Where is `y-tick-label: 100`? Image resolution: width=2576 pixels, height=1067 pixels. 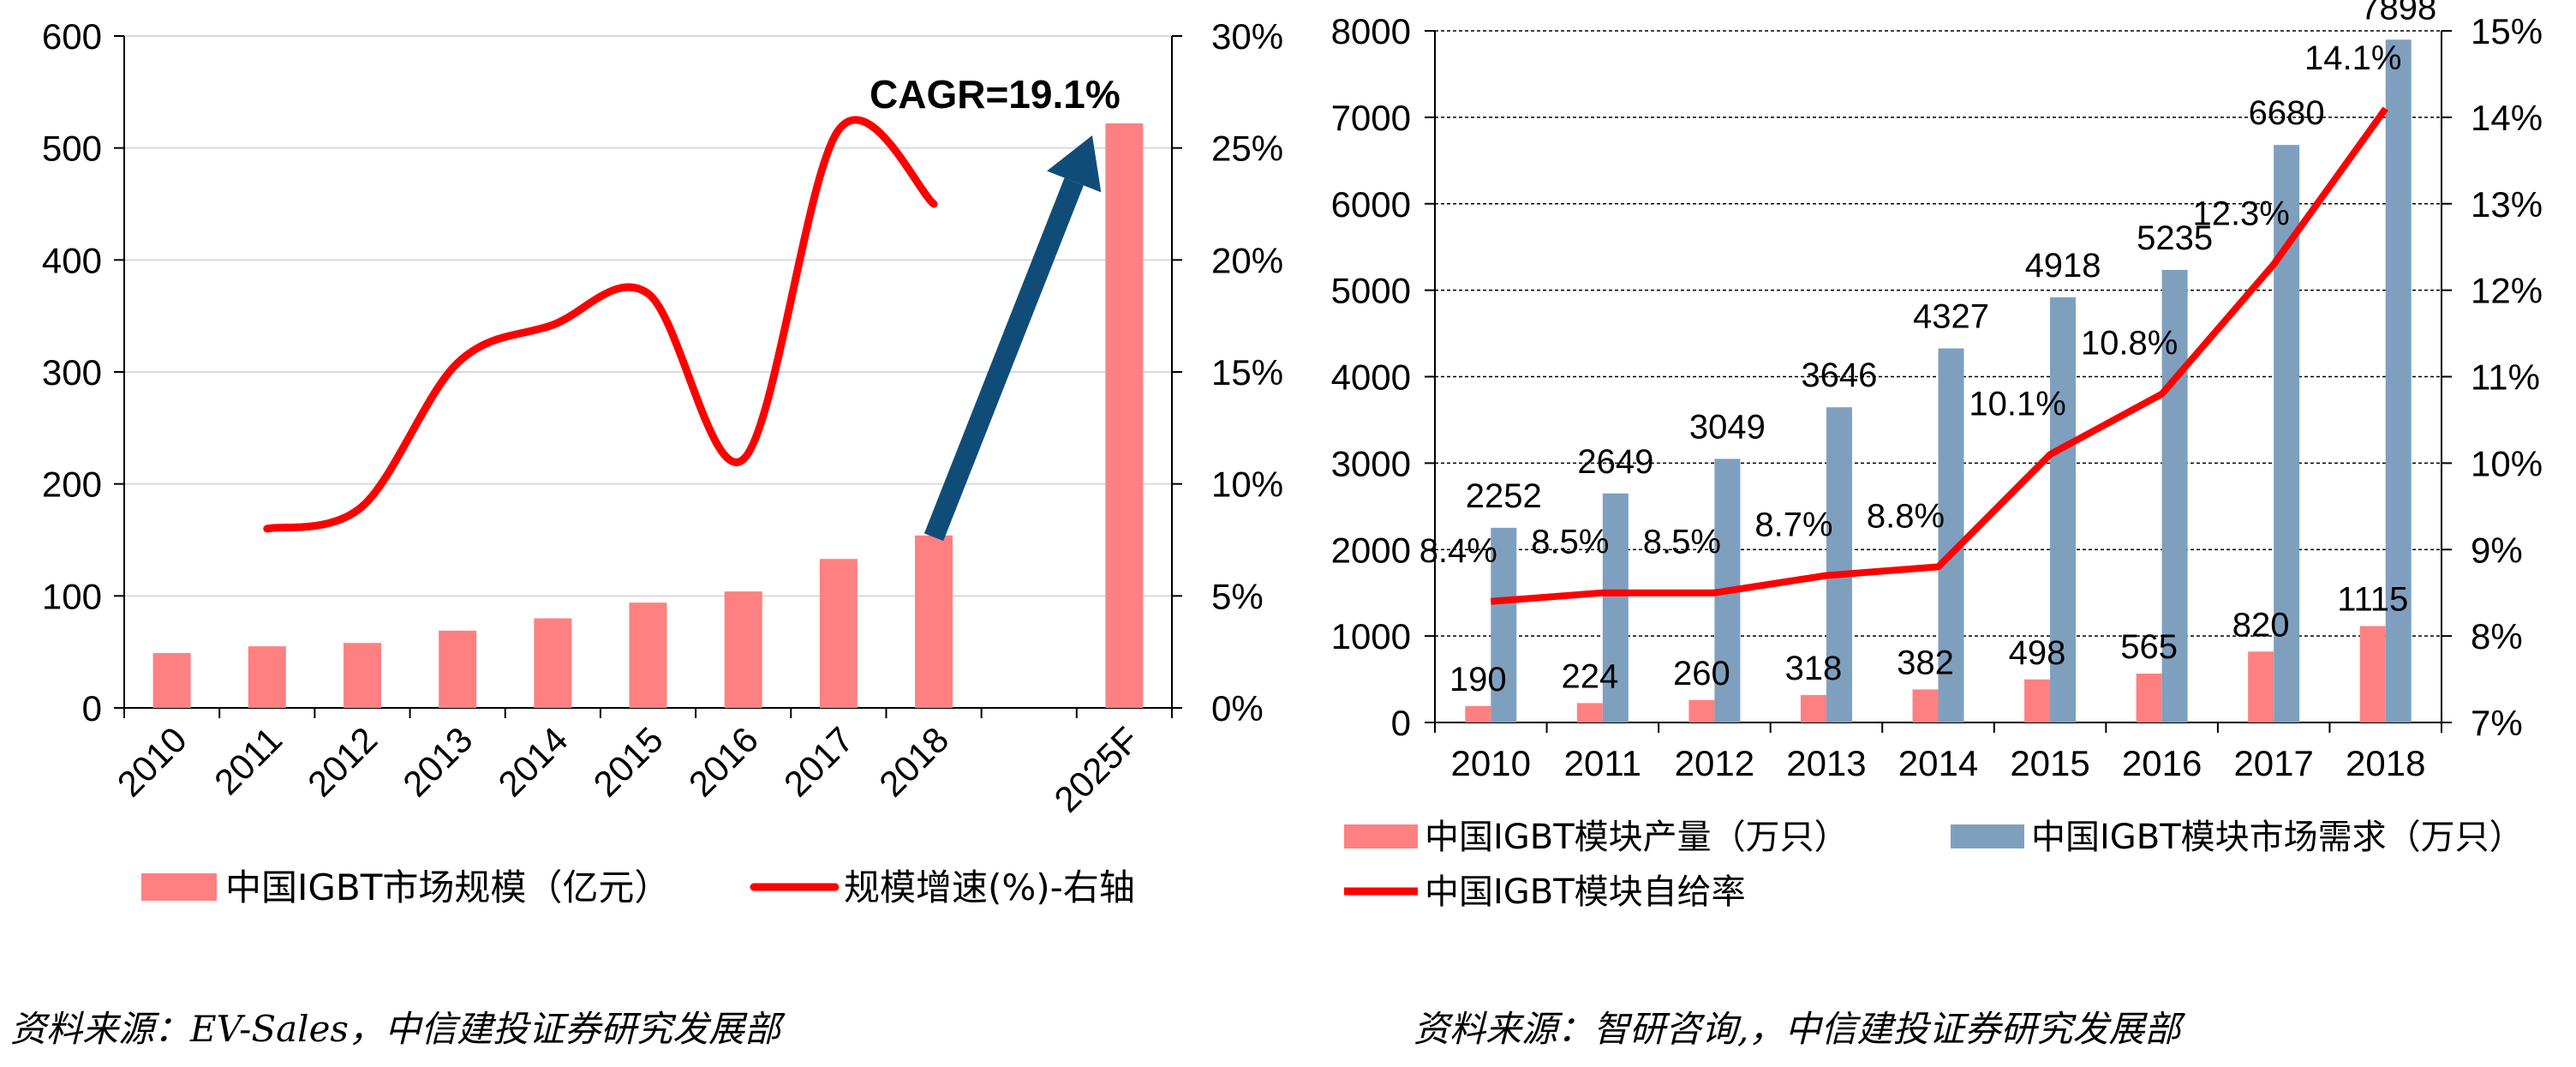
y-tick-label: 100 is located at coordinates (72, 596).